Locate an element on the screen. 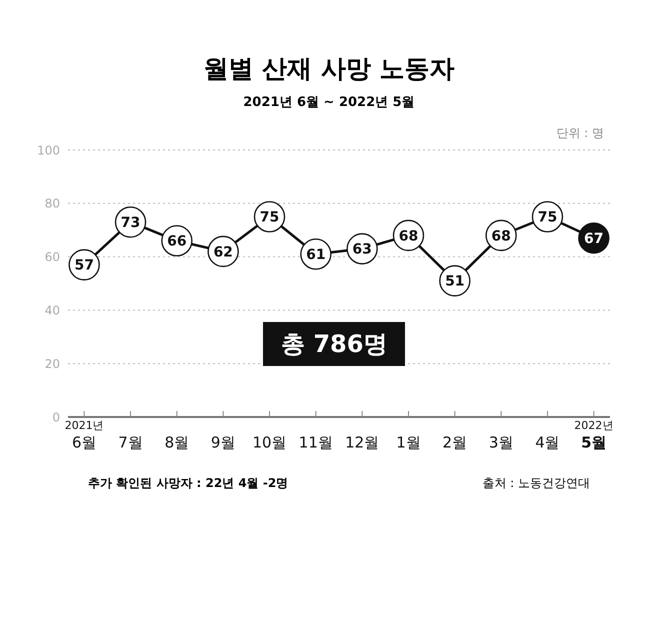  y-tick-label: 20 is located at coordinates (52, 363).